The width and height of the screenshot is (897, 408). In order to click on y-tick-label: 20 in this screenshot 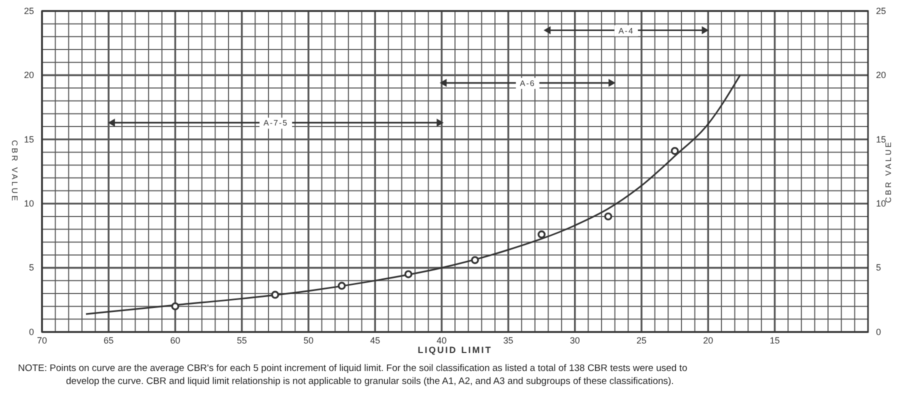, I will do `click(29, 75)`.